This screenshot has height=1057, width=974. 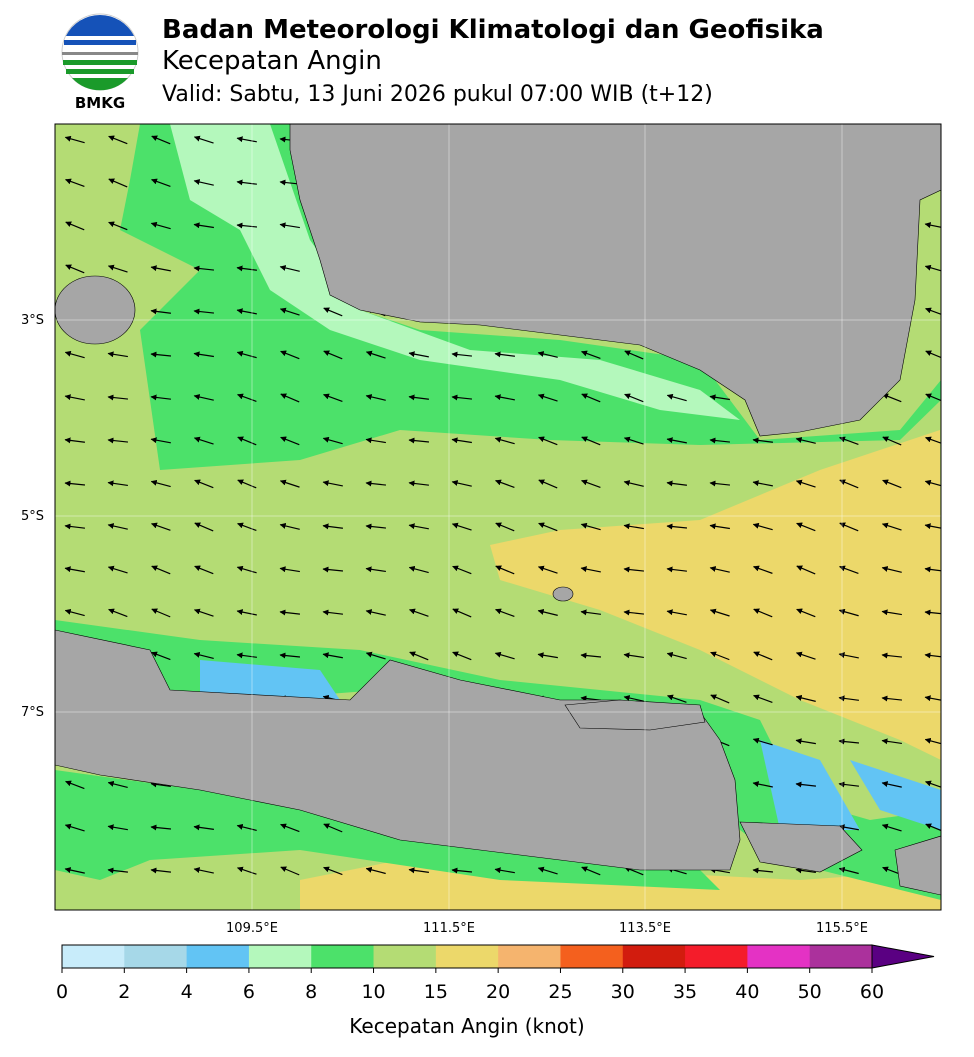 What do you see at coordinates (62, 992) in the screenshot?
I see `colorbar-tick-label: 0` at bounding box center [62, 992].